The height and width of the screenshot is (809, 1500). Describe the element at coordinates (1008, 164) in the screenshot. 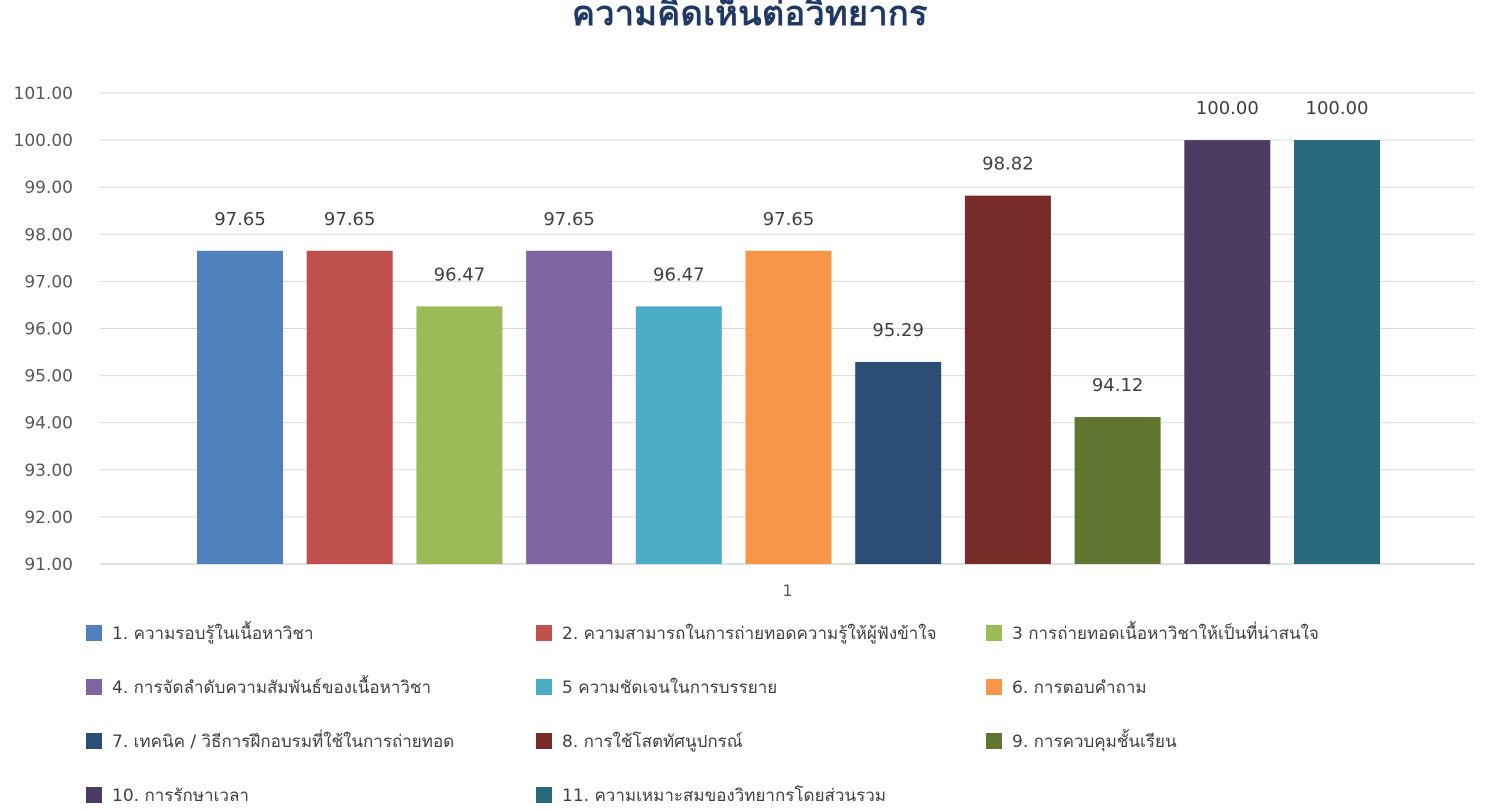

I see `data-label-series-8: 98.82` at that location.